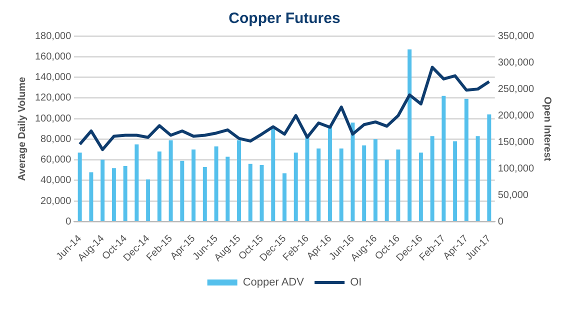 The image size is (569, 329). I want to click on y-tick-label: 120,000, so click(53, 98).